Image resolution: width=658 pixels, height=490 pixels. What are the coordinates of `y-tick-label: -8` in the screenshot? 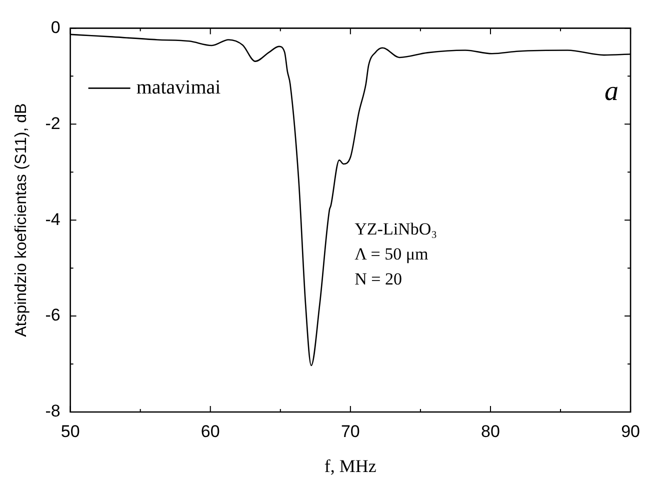 It's located at (52, 411).